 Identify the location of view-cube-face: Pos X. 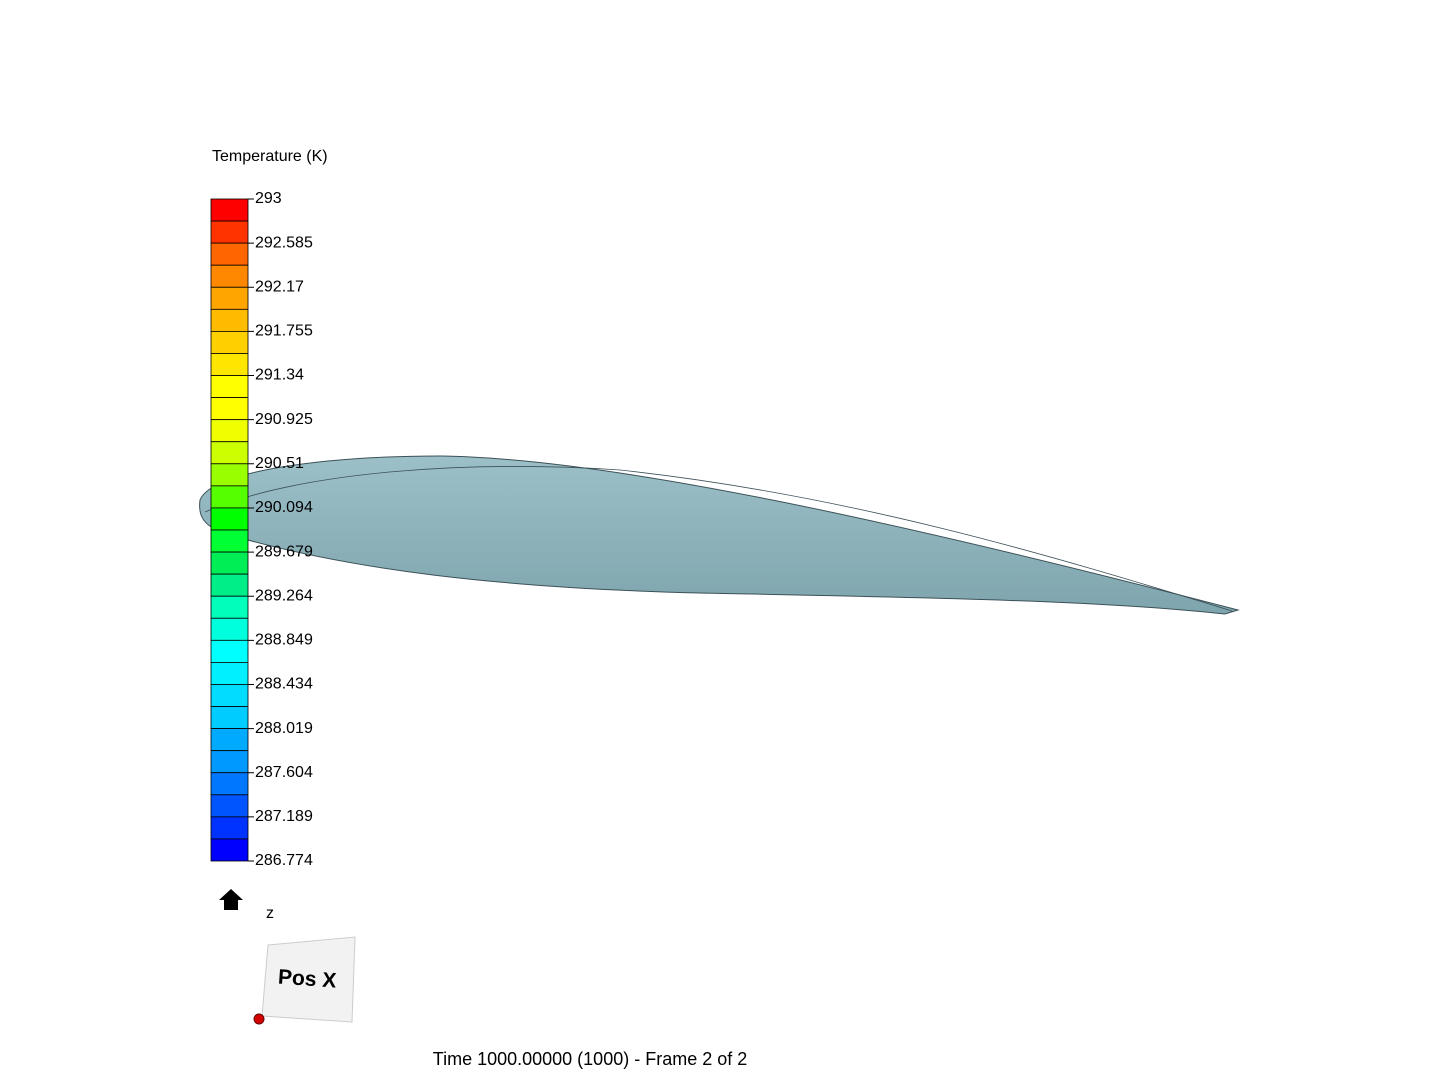
(307, 979).